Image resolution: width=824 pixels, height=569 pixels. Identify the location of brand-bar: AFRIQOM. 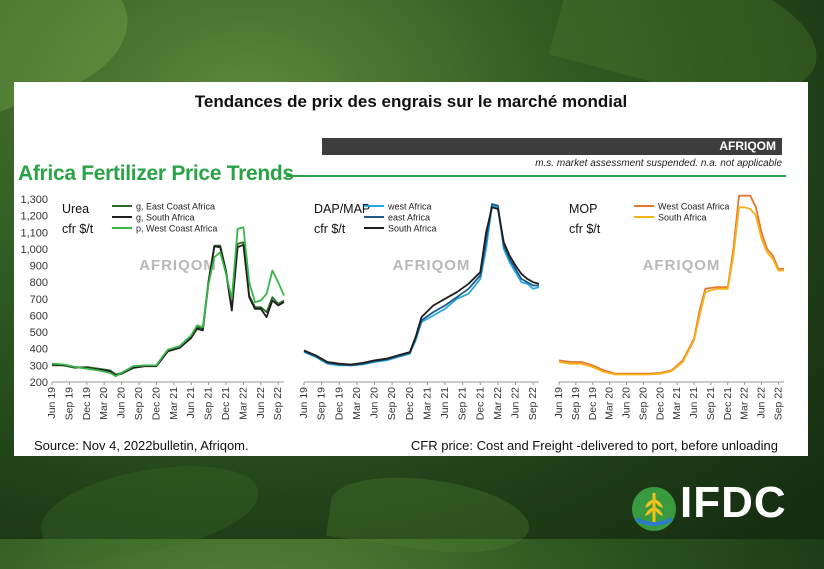
(552, 146).